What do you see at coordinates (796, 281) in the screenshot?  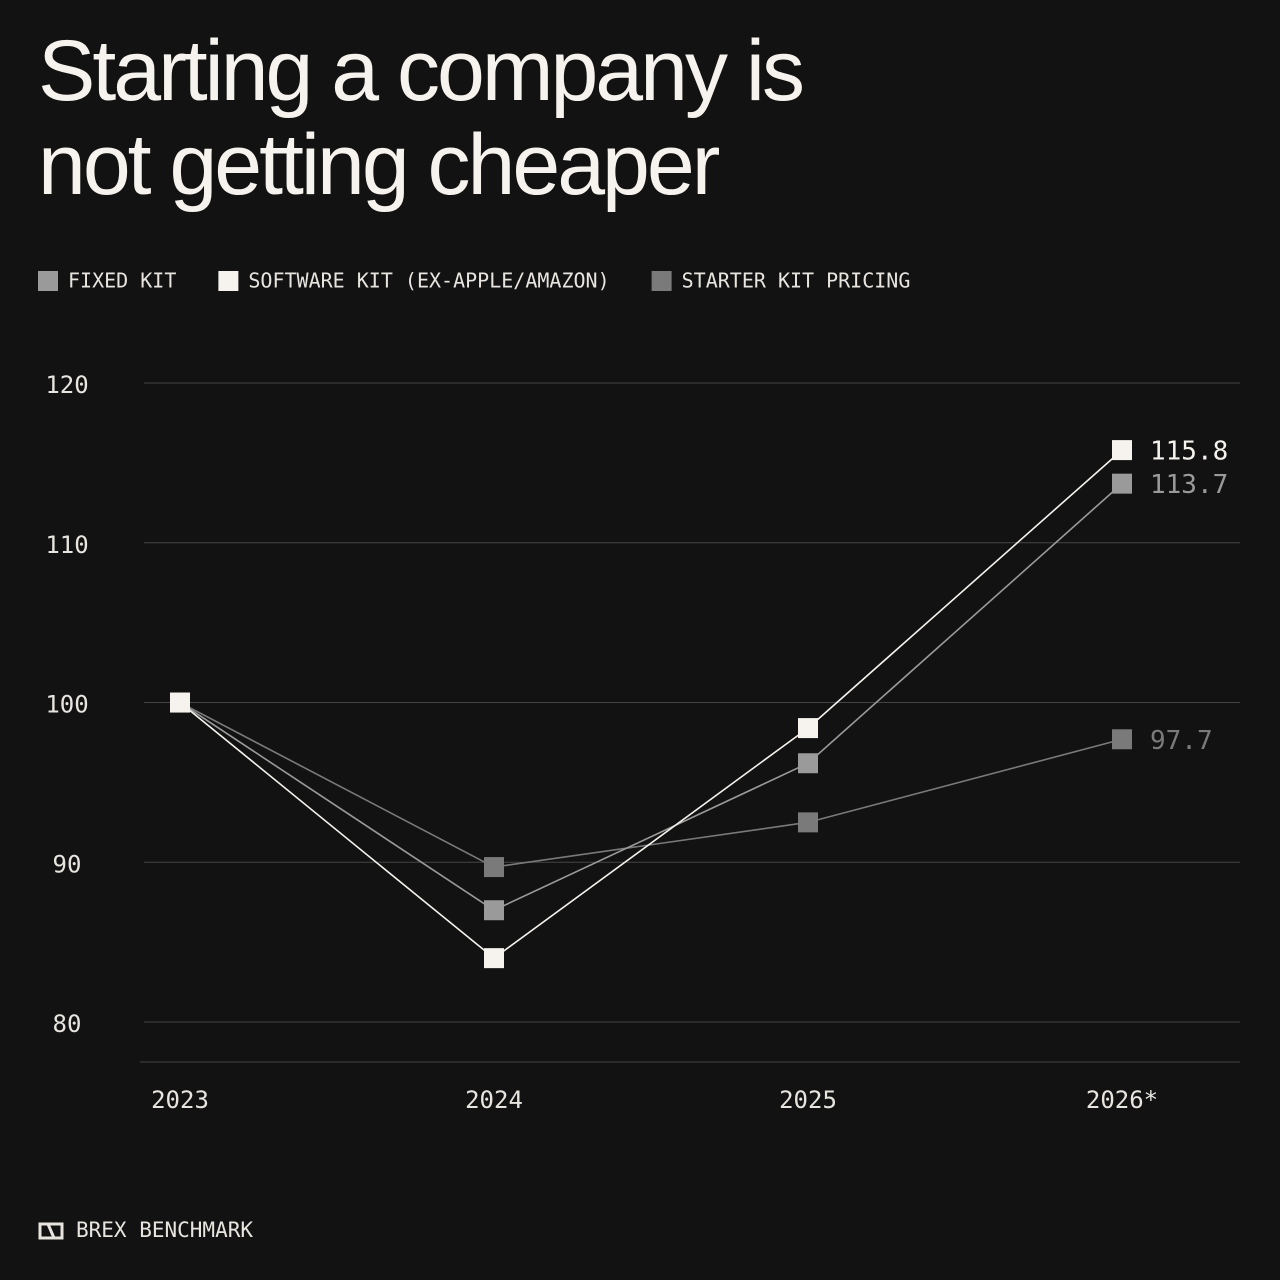 I see `legend-label: STARTER KIT PRICING` at bounding box center [796, 281].